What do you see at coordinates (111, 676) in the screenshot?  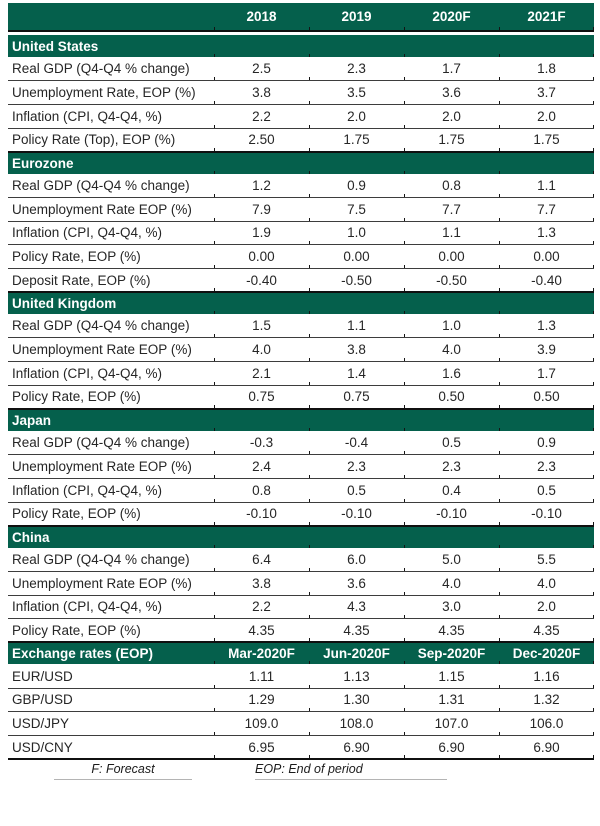 I see `row-label: EUR/USD` at bounding box center [111, 676].